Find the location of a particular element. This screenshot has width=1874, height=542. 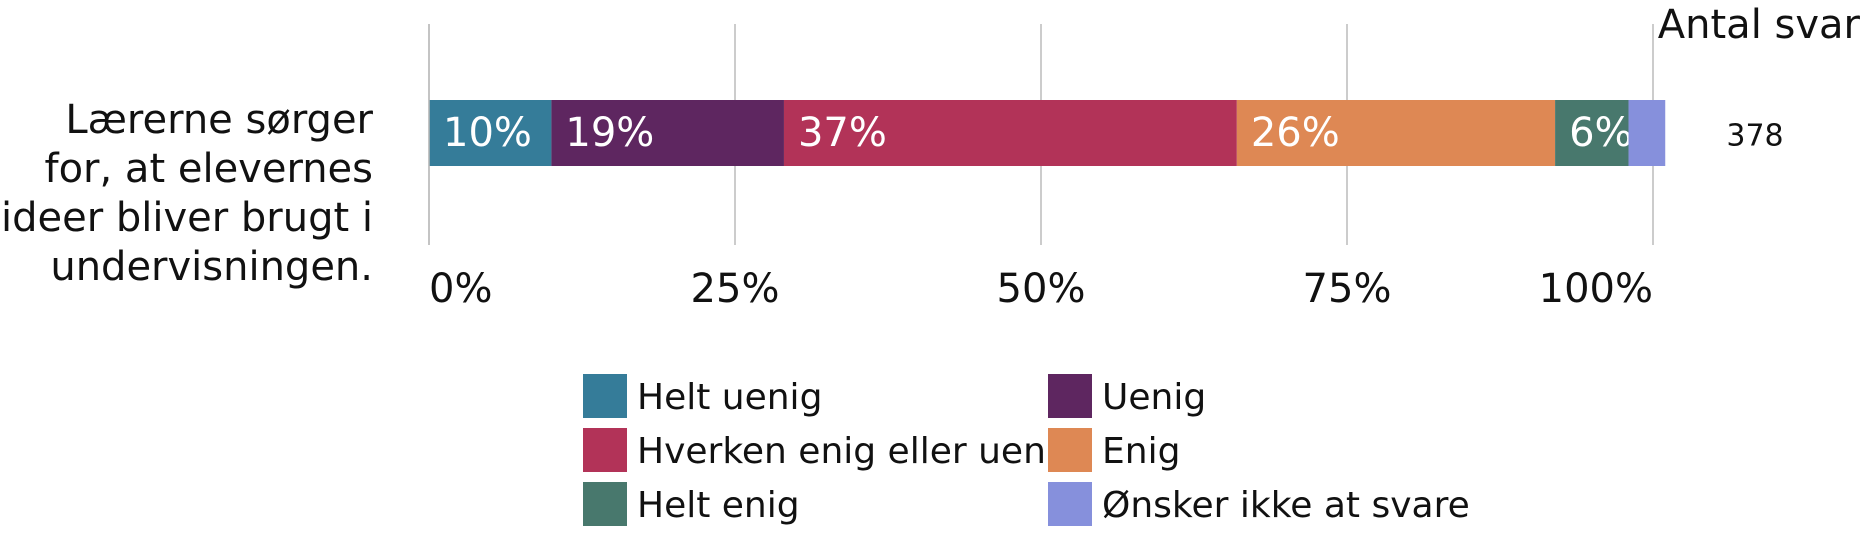

value-label: 10% is located at coordinates (487, 133).